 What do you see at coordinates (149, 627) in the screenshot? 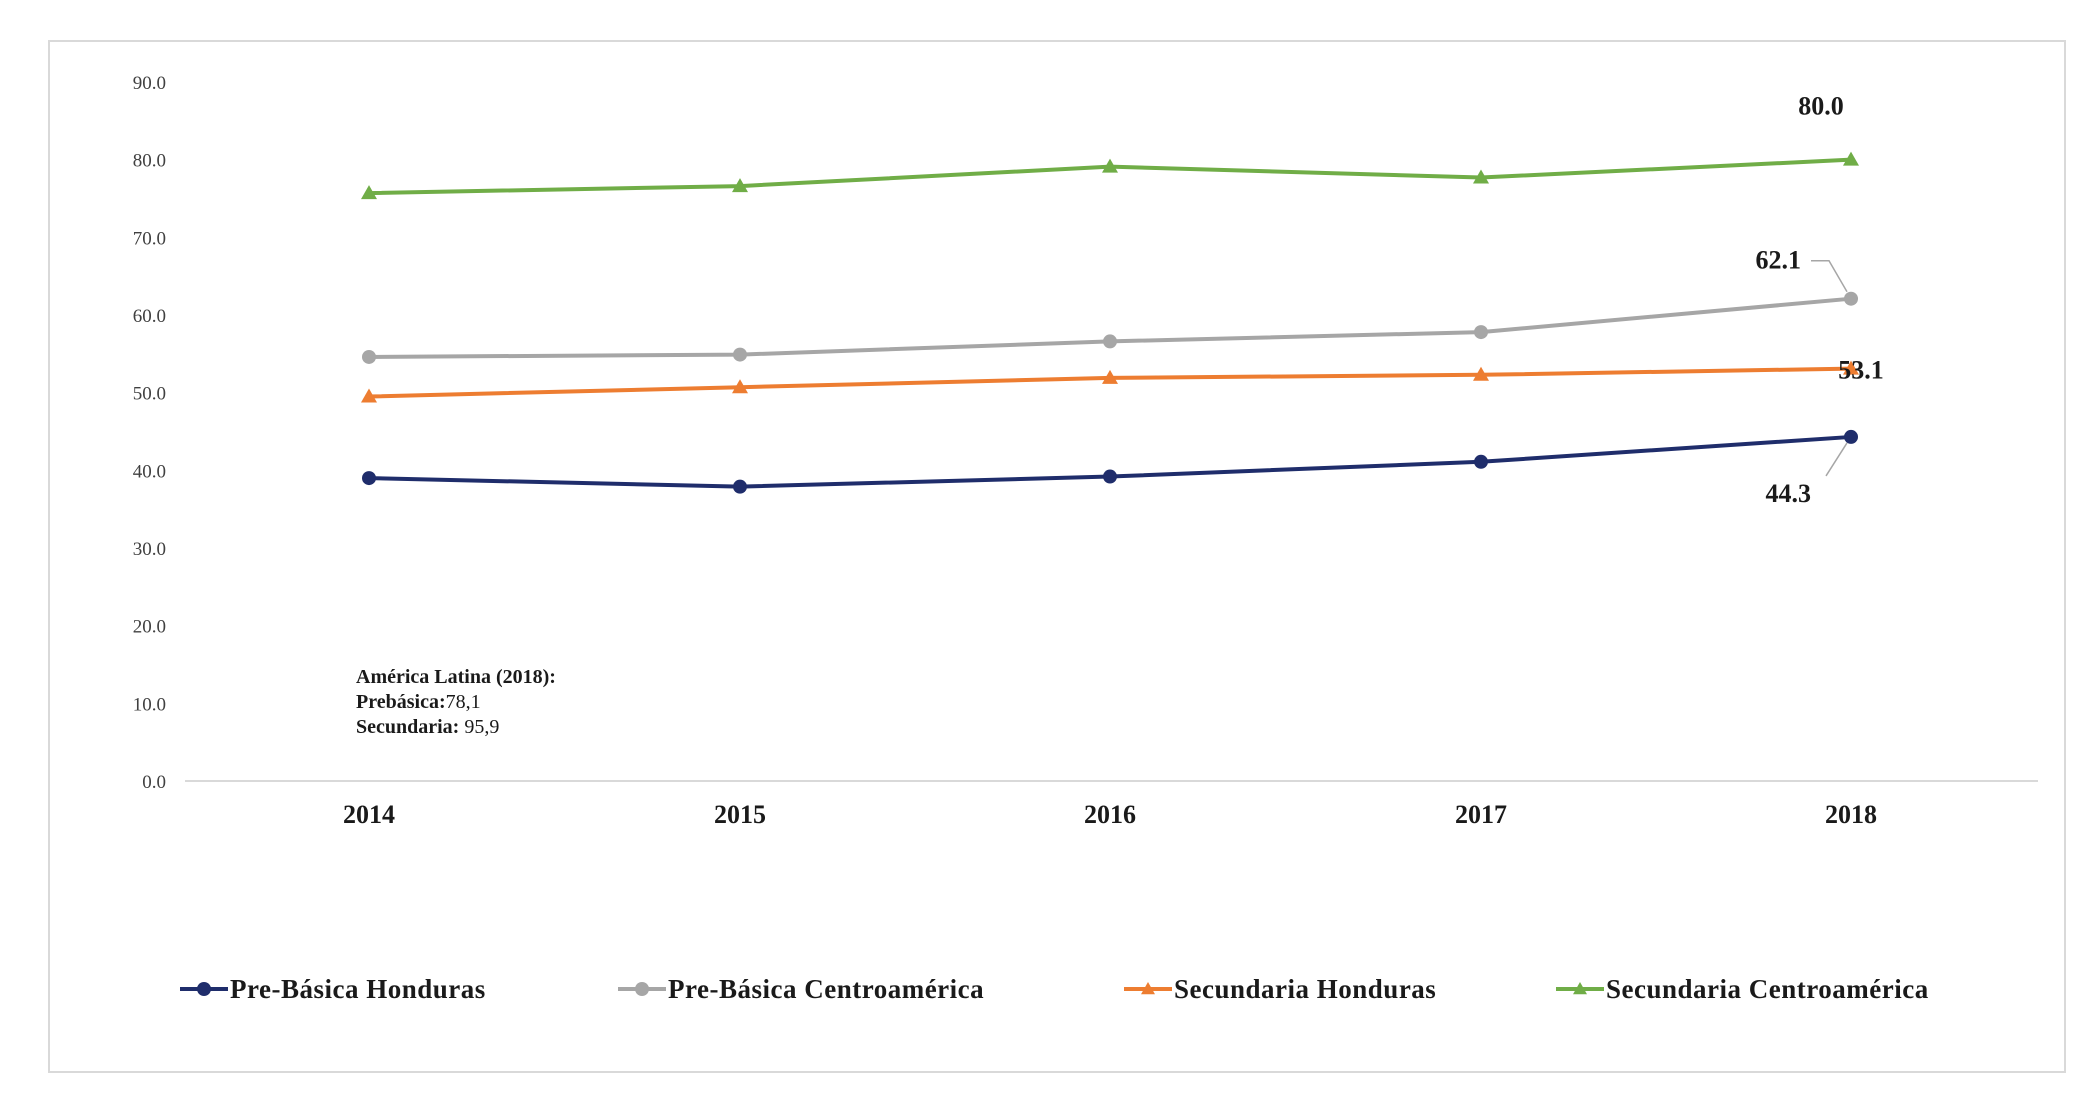
I see `y-tick-label: 20.0` at bounding box center [149, 627].